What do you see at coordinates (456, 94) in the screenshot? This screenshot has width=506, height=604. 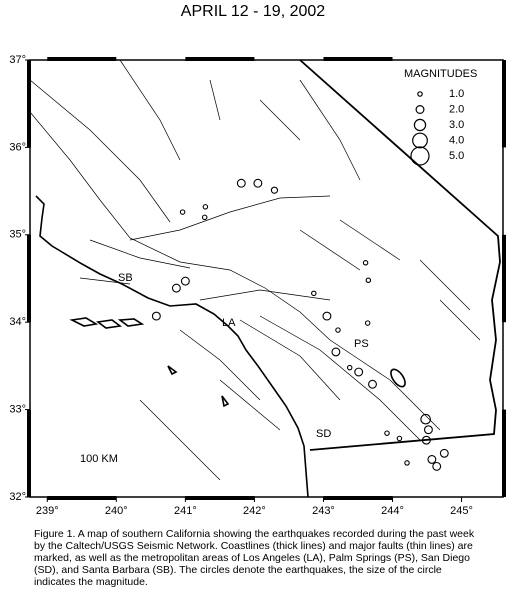 I see `legend-label: 1.0` at bounding box center [456, 94].